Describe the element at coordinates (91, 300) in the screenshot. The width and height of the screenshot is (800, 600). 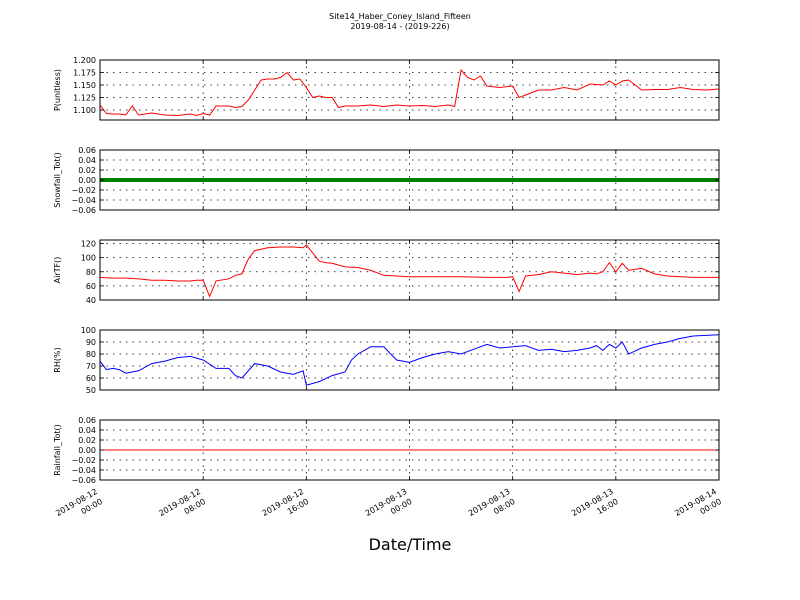
I see `y-tick-label: 40` at that location.